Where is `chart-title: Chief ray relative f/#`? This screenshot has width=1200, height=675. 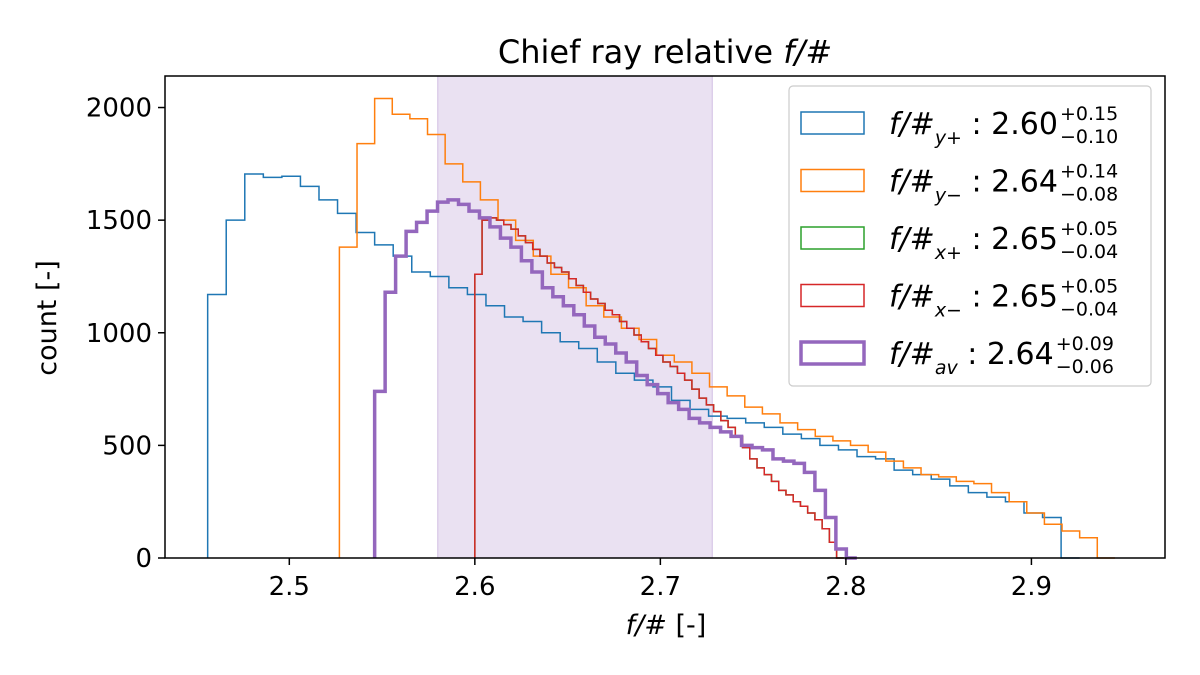
chart-title: Chief ray relative f/# is located at coordinates (665, 52).